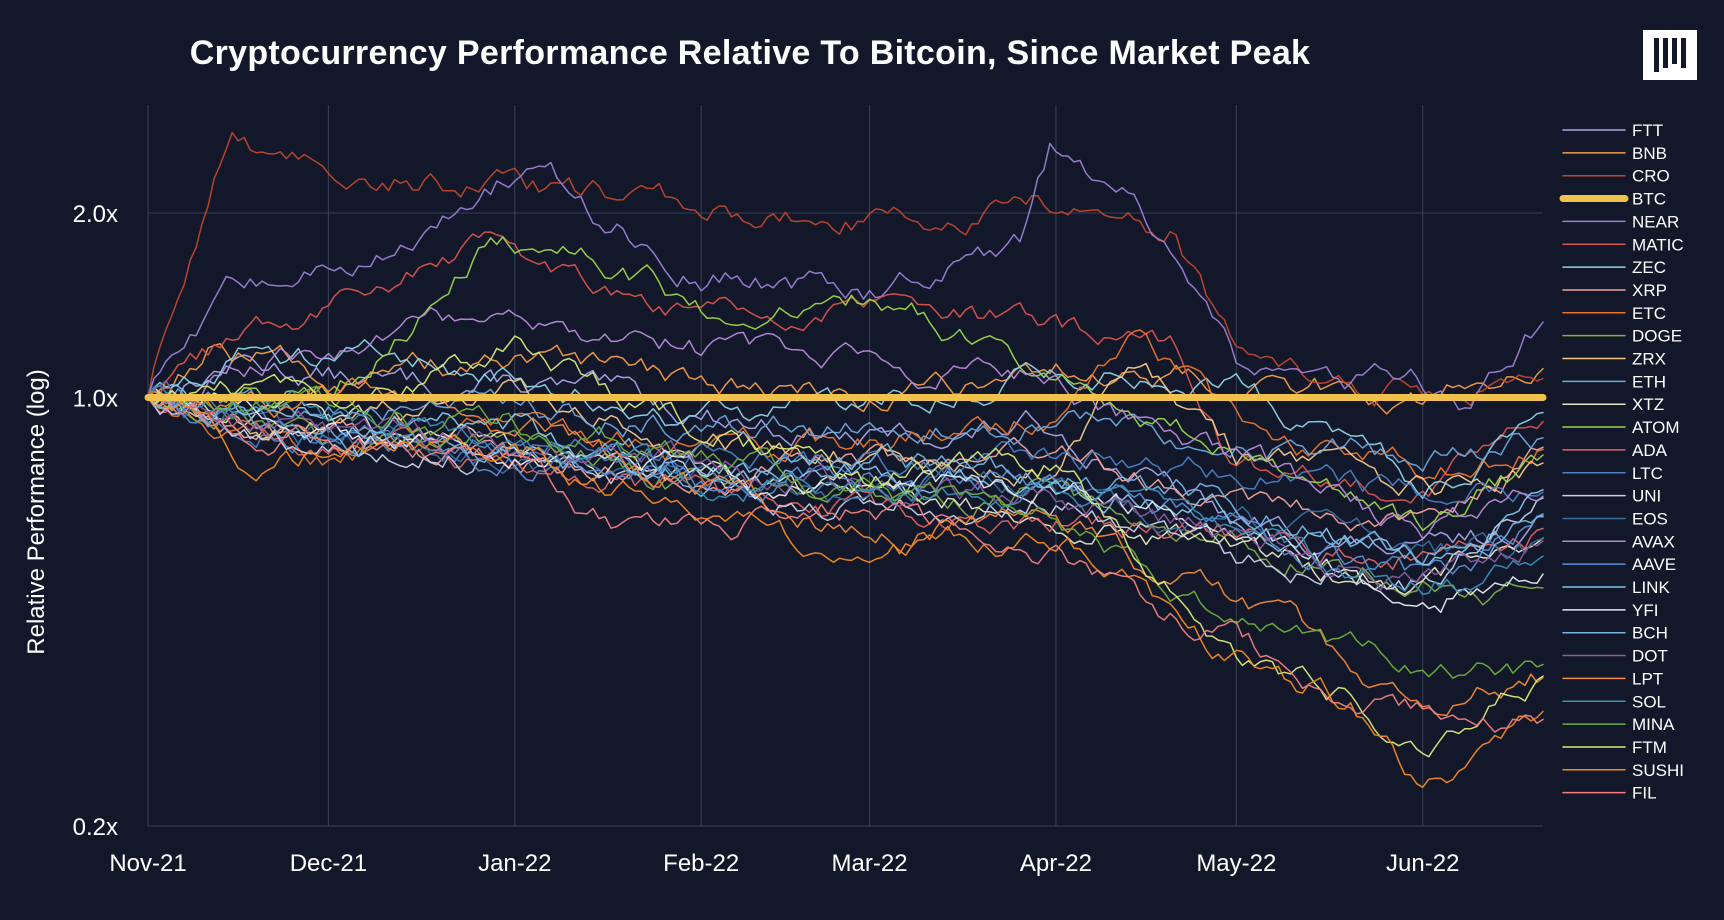 The width and height of the screenshot is (1724, 920). I want to click on legend-label-etc: ETC, so click(1649, 313).